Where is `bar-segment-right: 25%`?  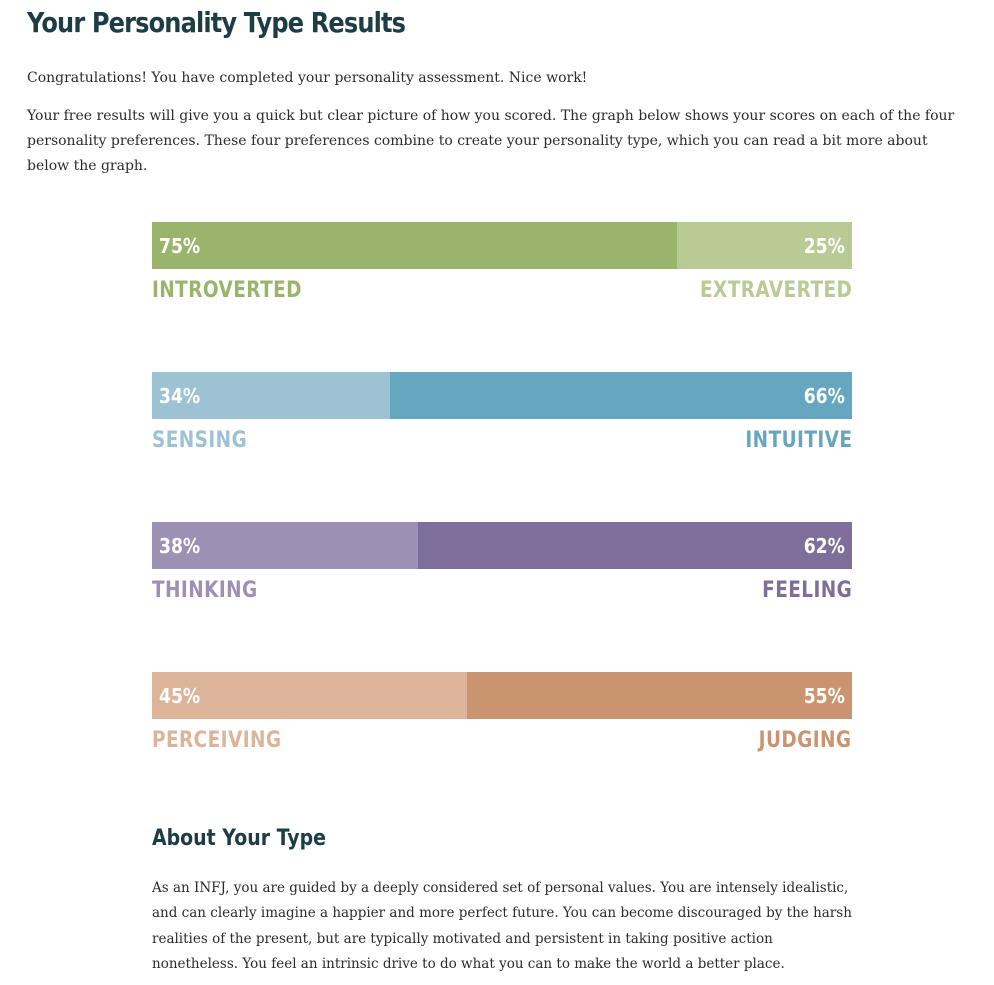 bar-segment-right: 25% is located at coordinates (764, 245).